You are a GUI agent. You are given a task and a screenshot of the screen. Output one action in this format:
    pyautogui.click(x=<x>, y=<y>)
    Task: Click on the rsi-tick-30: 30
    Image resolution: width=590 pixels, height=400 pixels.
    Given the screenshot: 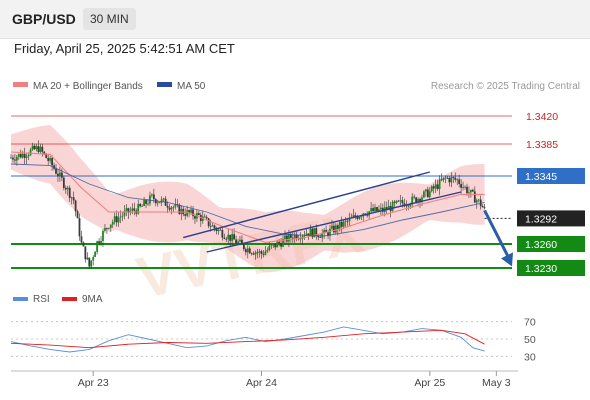 What is the action you would take?
    pyautogui.click(x=530, y=357)
    